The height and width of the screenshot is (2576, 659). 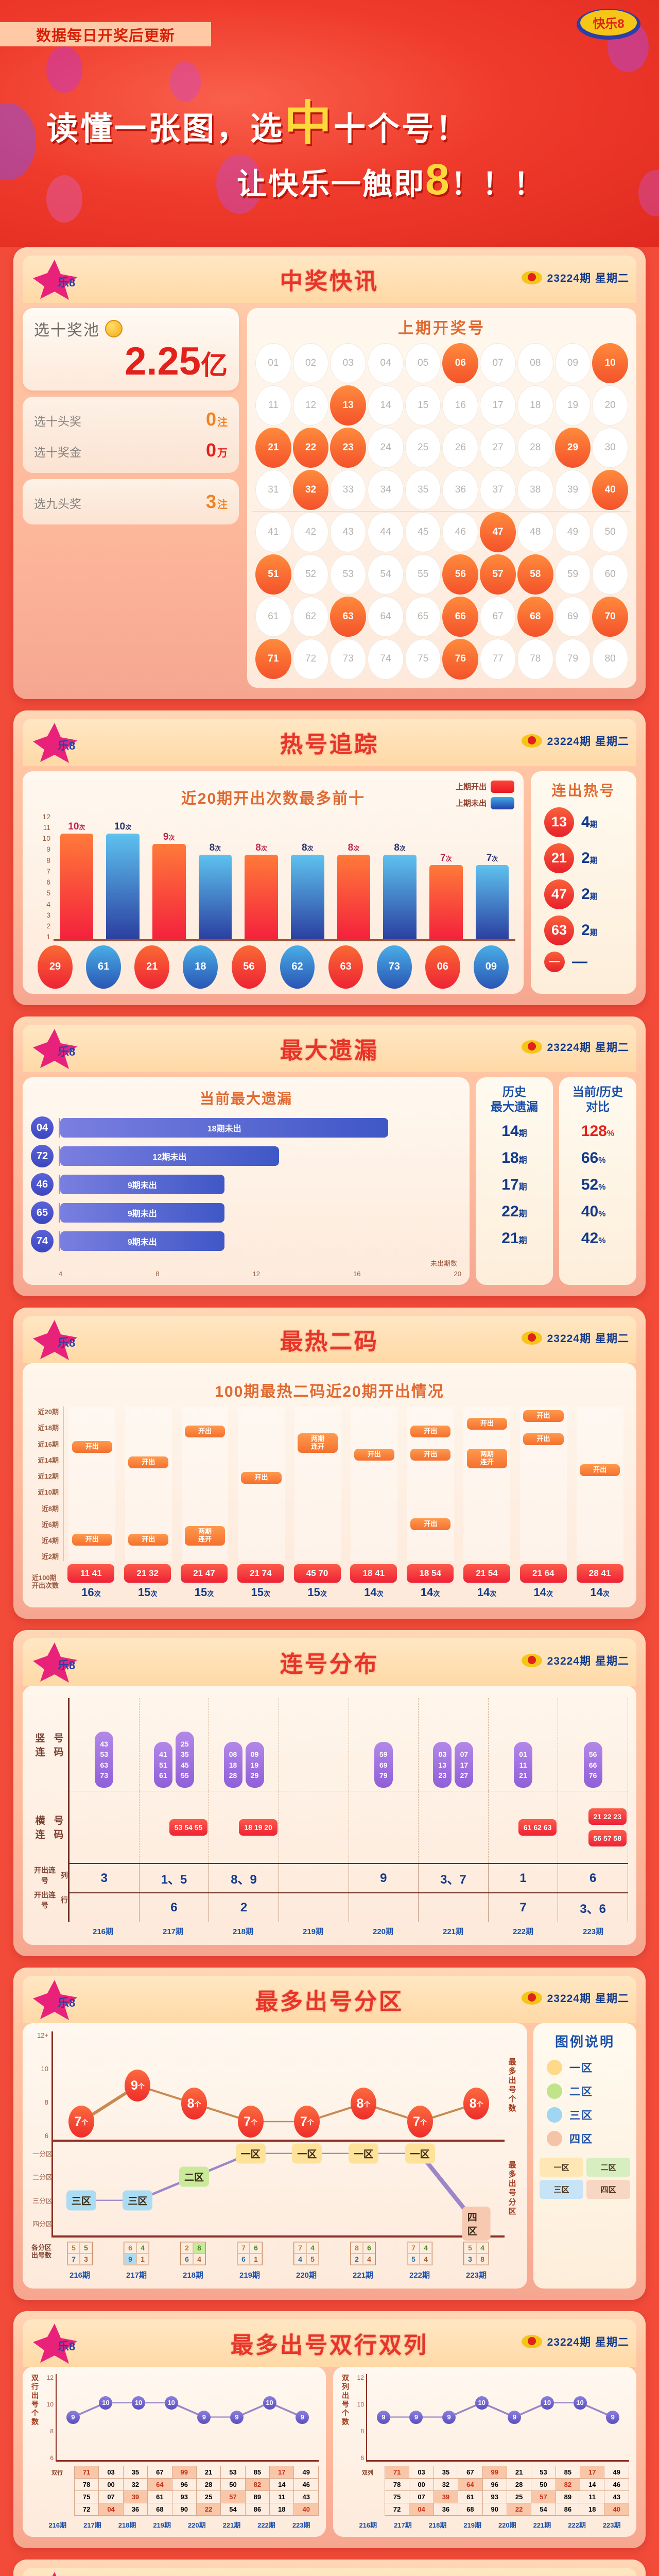 I want to click on pair-label: 21 47, so click(x=204, y=1574).